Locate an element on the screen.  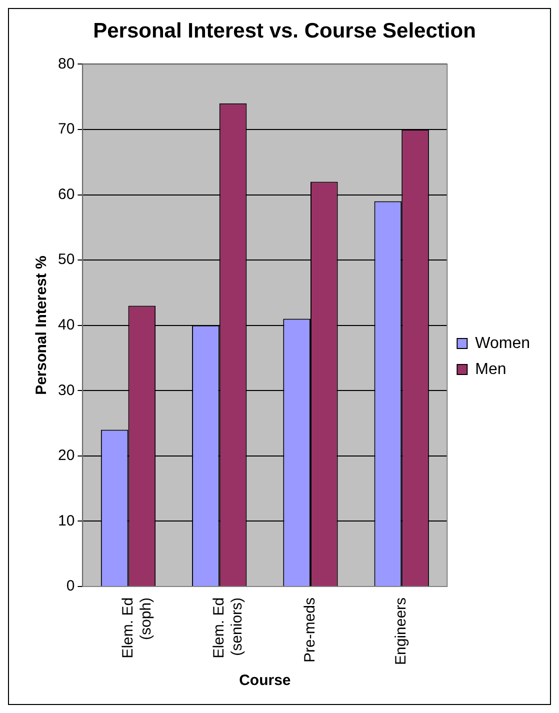
x-tick-label: Pre-meds is located at coordinates (310, 629).